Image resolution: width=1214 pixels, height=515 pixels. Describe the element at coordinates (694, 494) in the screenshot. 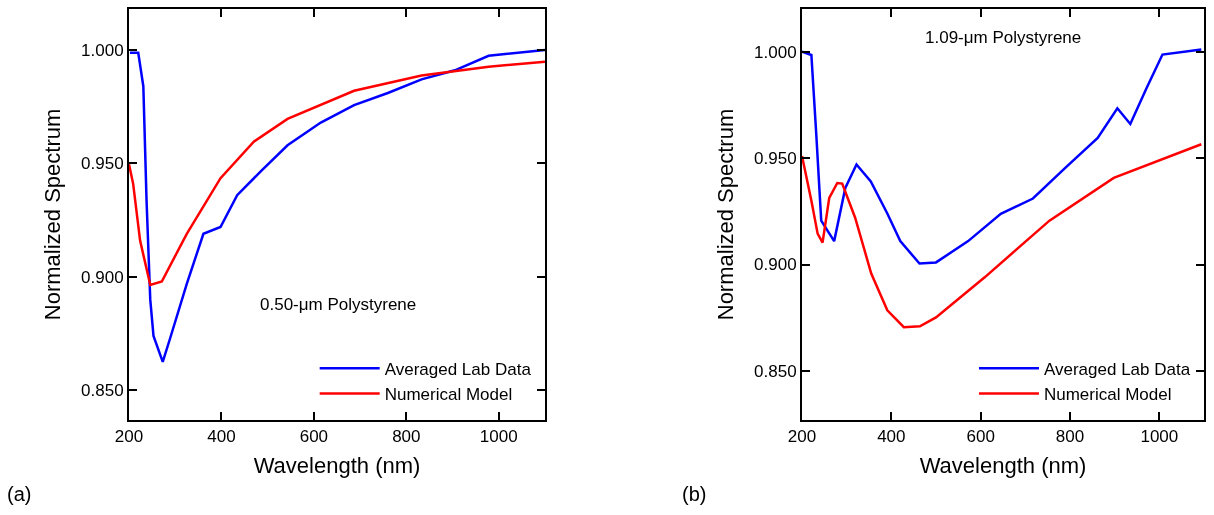

I see `text: (b)` at that location.